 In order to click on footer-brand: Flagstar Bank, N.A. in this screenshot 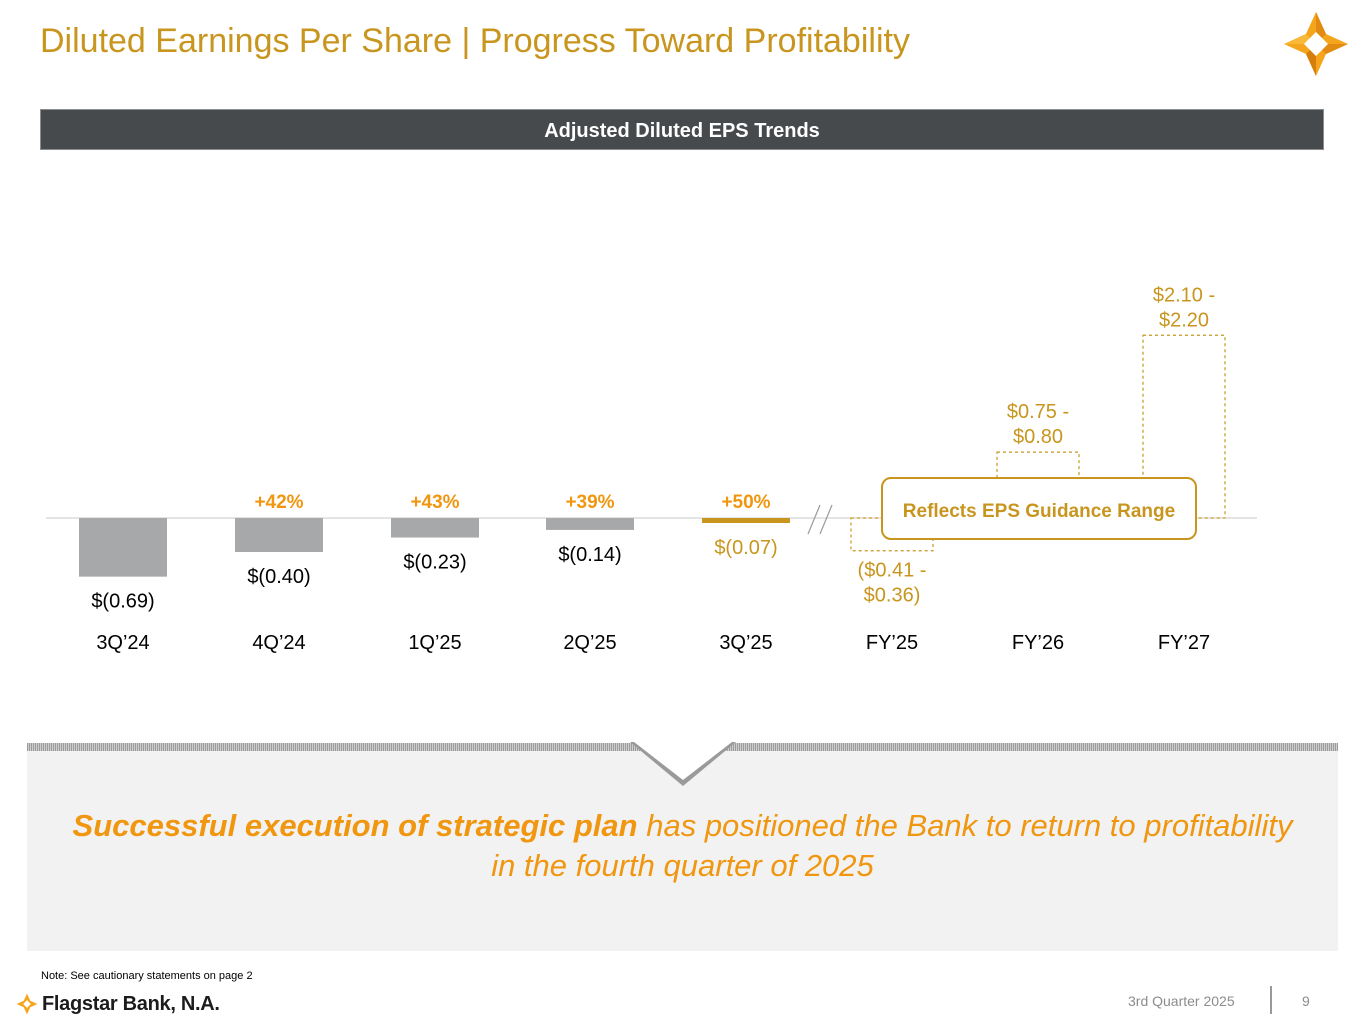, I will do `click(118, 1004)`.